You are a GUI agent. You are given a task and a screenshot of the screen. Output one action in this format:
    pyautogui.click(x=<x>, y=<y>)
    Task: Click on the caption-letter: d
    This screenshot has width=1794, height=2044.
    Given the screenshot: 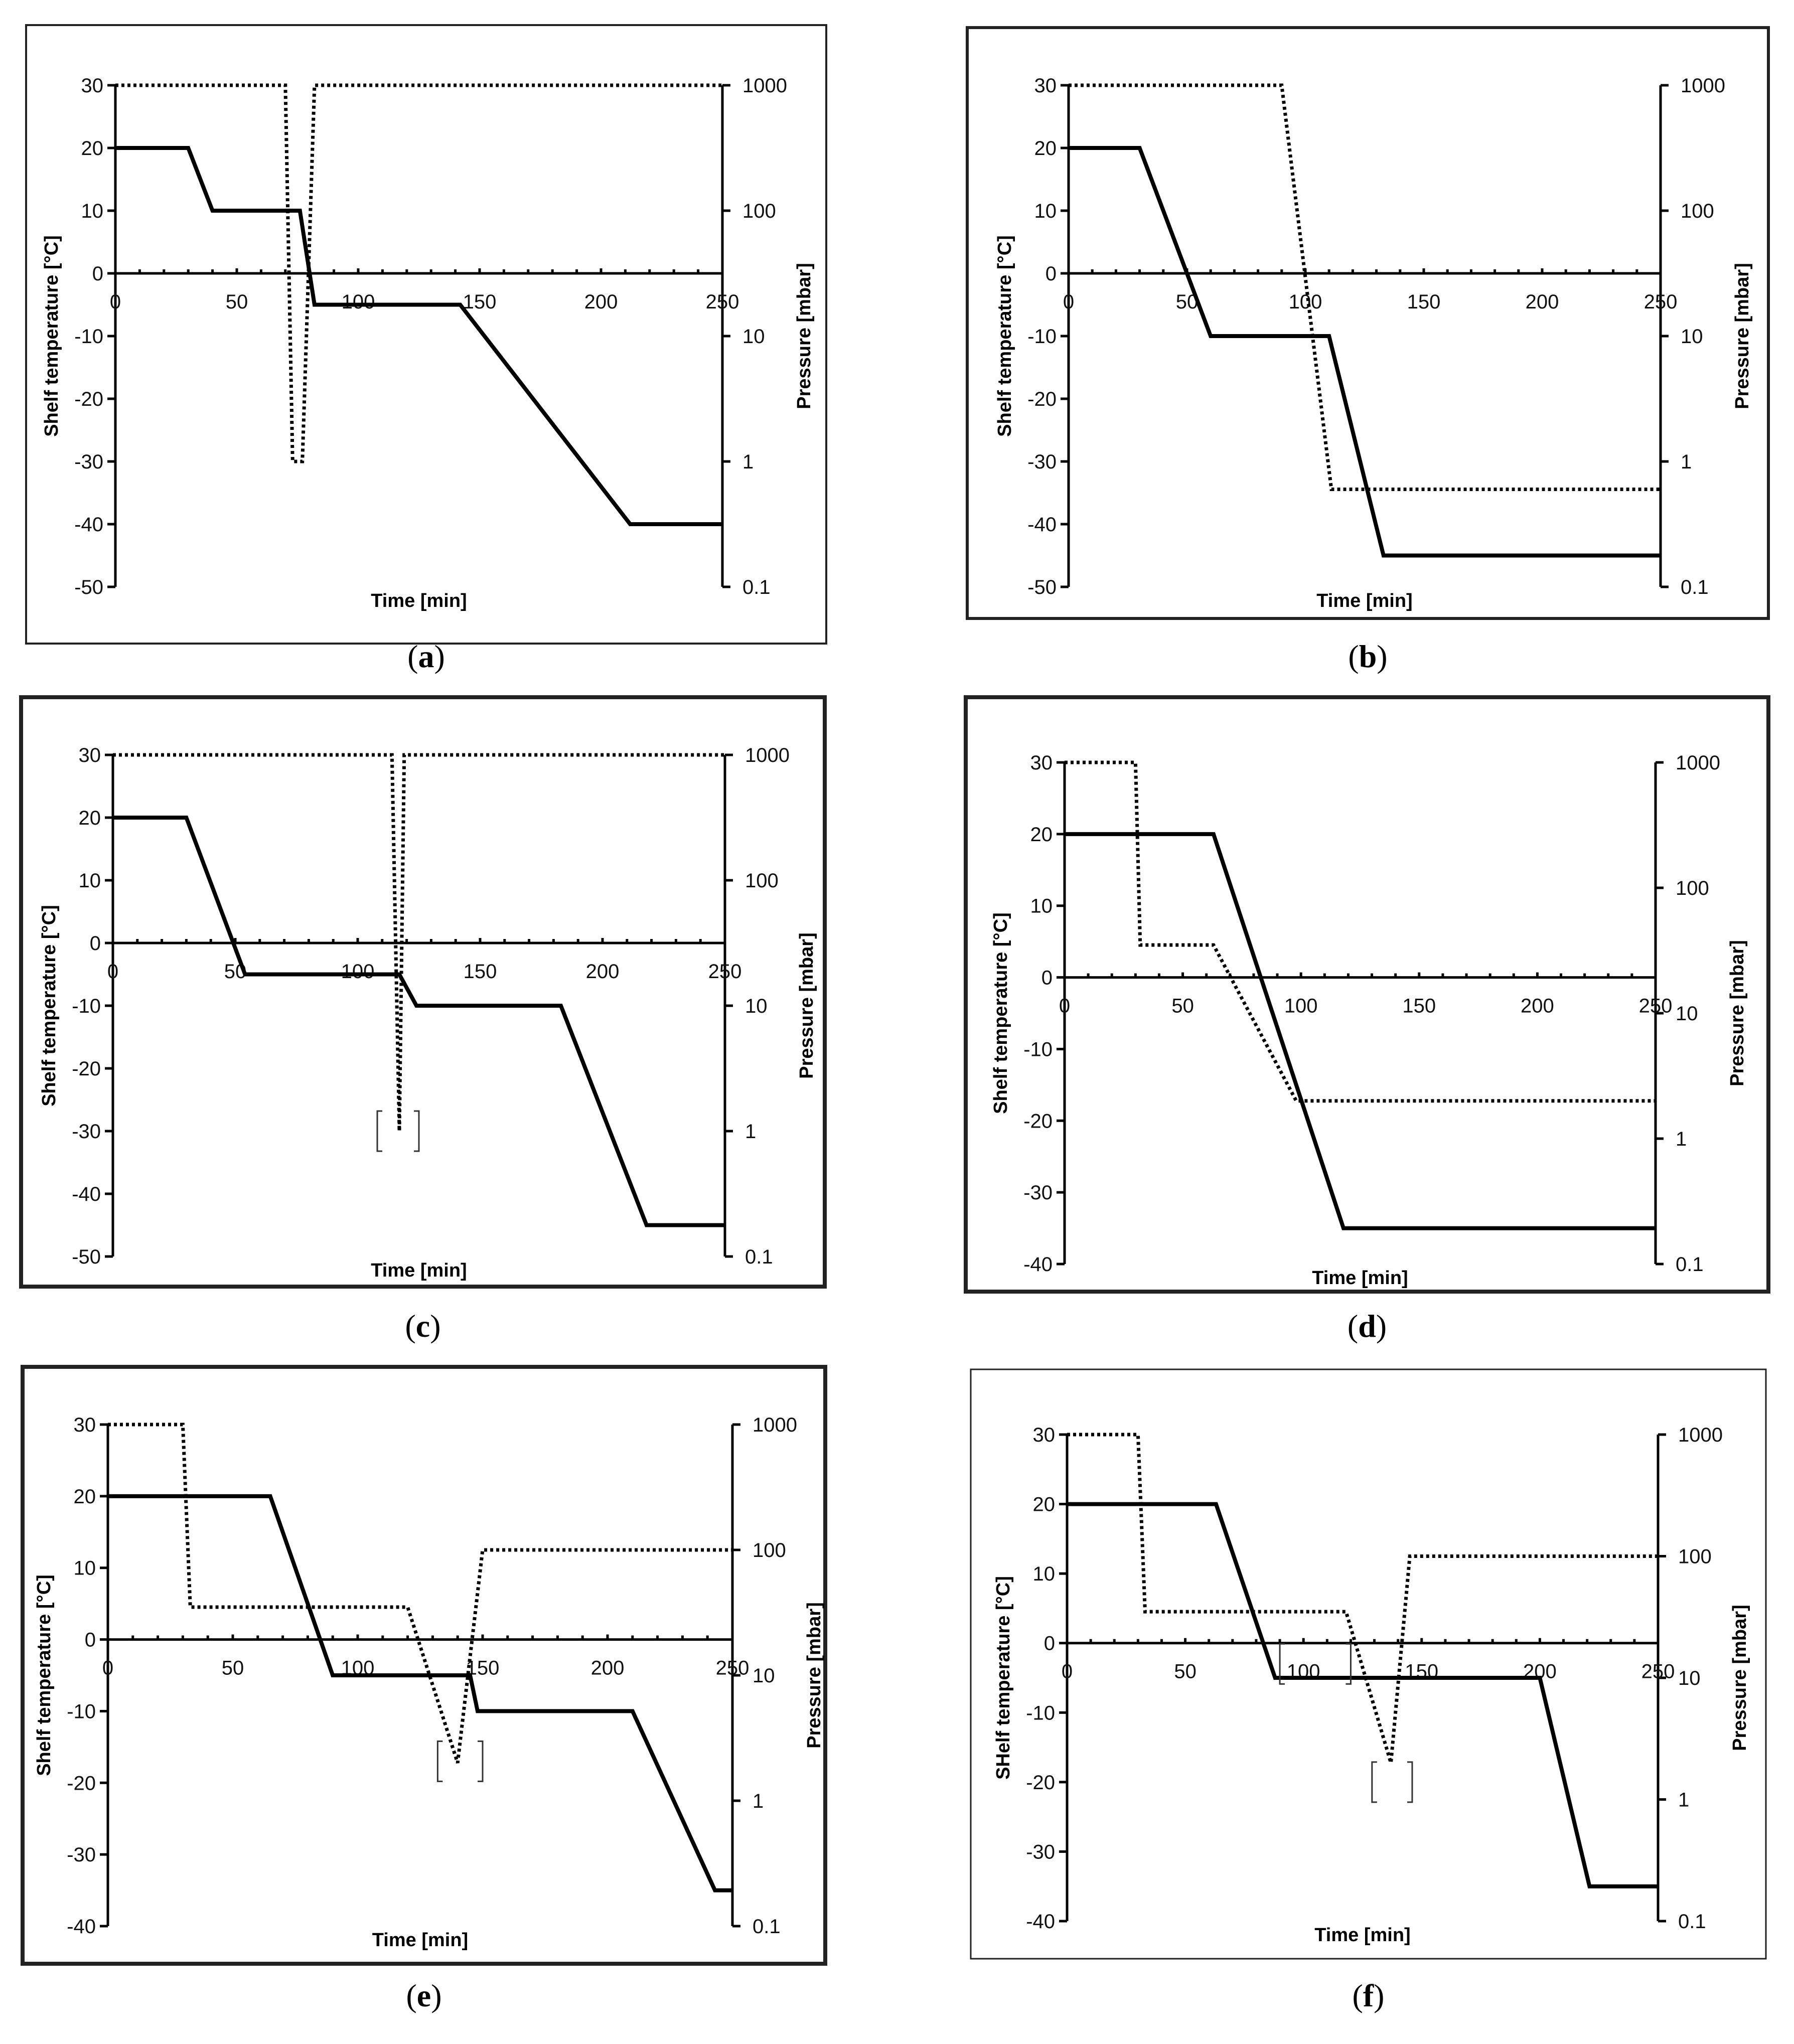 What is the action you would take?
    pyautogui.click(x=1367, y=1326)
    